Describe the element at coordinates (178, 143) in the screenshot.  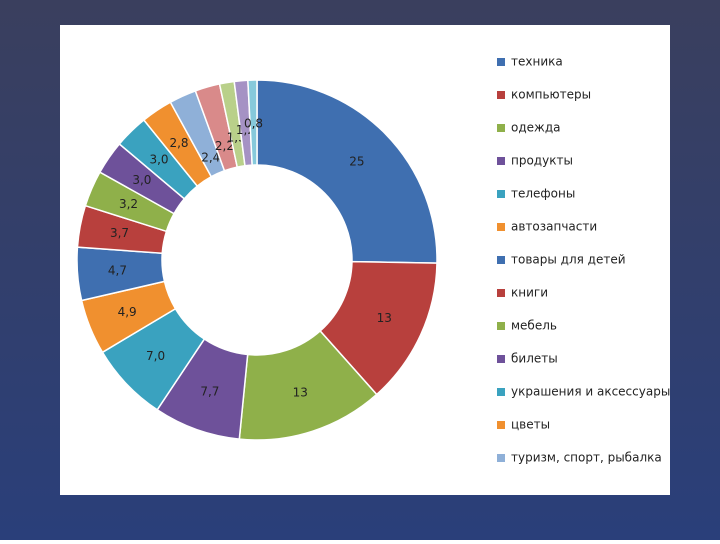
I see `data-label: 2,8` at that location.